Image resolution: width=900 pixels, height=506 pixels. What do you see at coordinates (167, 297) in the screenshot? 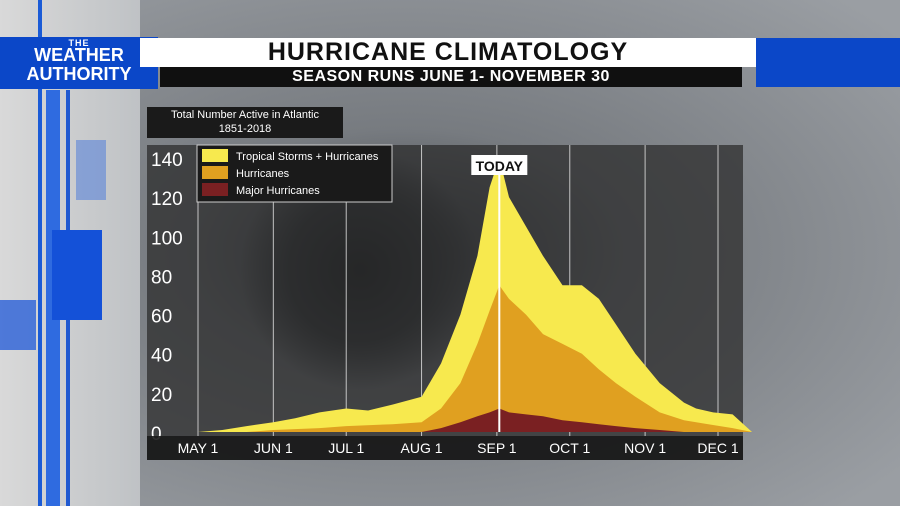
I see `y-axis-ticks: 0 20 40 60 80 100 120 140` at bounding box center [167, 297].